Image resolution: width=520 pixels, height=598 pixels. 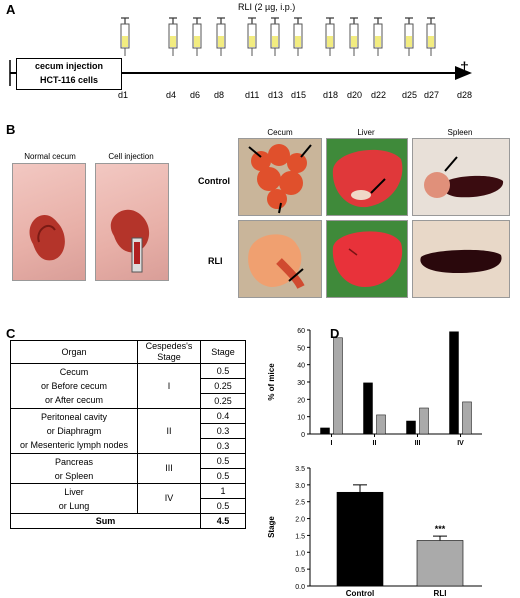 What do you see at coordinates (366, 132) in the screenshot?
I see `label-liver: Liver` at bounding box center [366, 132].